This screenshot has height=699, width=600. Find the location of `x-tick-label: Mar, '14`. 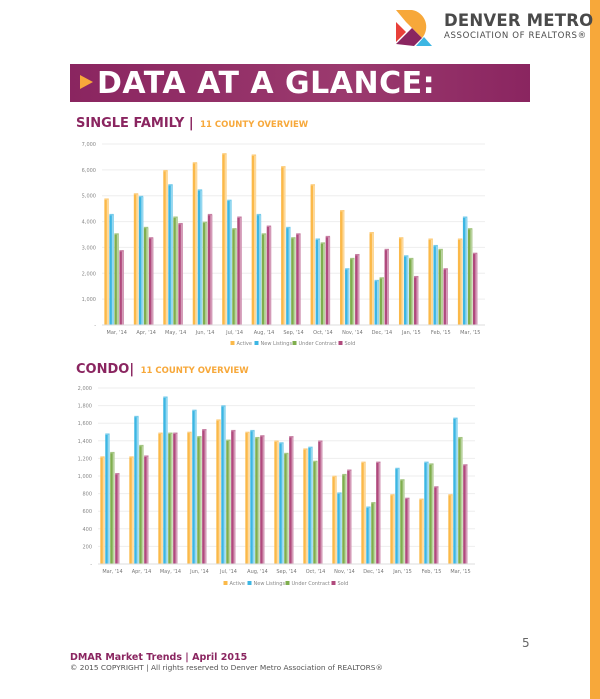

x-tick-label: Mar, '14 is located at coordinates (117, 333).